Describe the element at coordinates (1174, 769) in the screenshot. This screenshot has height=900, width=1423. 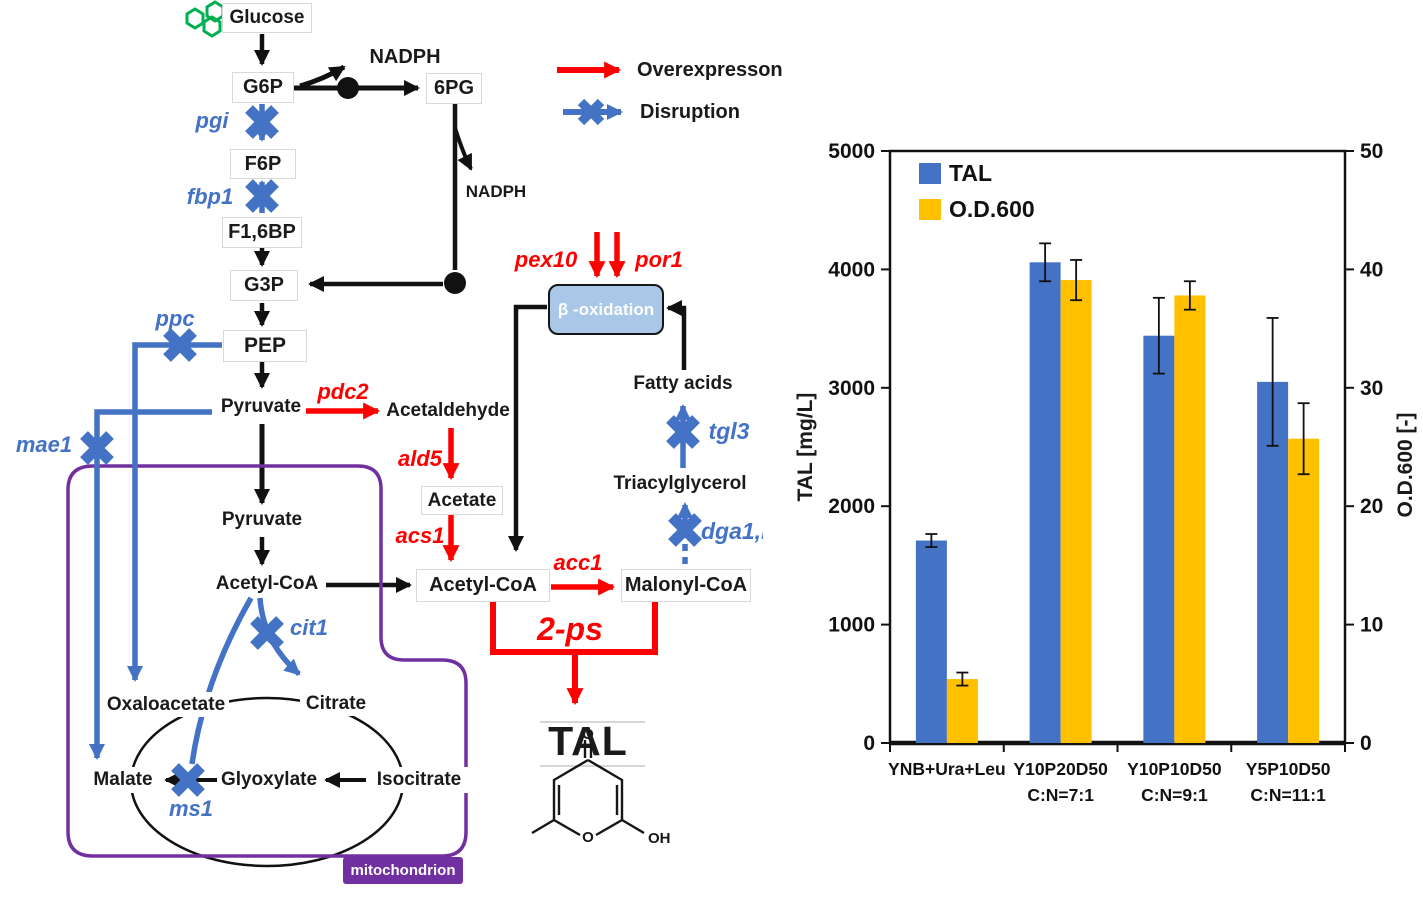
I see `svg-text: Y10P10D50` at that location.